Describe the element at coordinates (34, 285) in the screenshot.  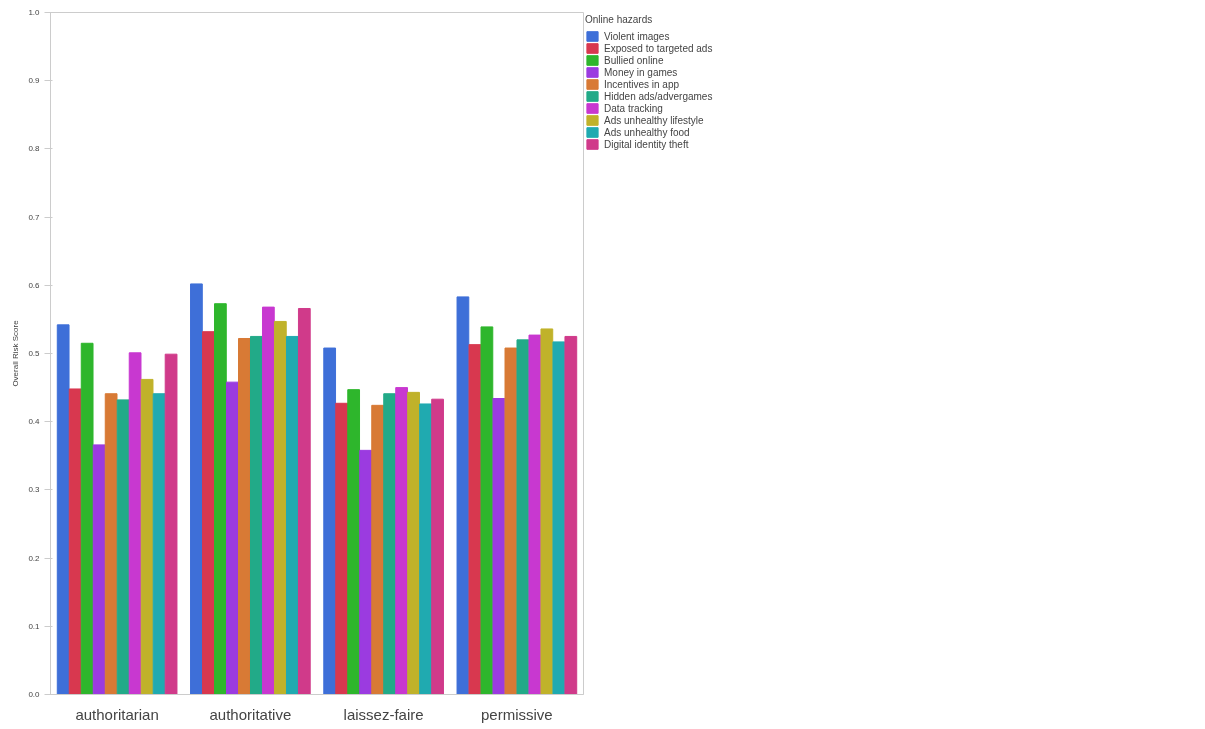
I see `y-tick-label: 0.6` at that location.